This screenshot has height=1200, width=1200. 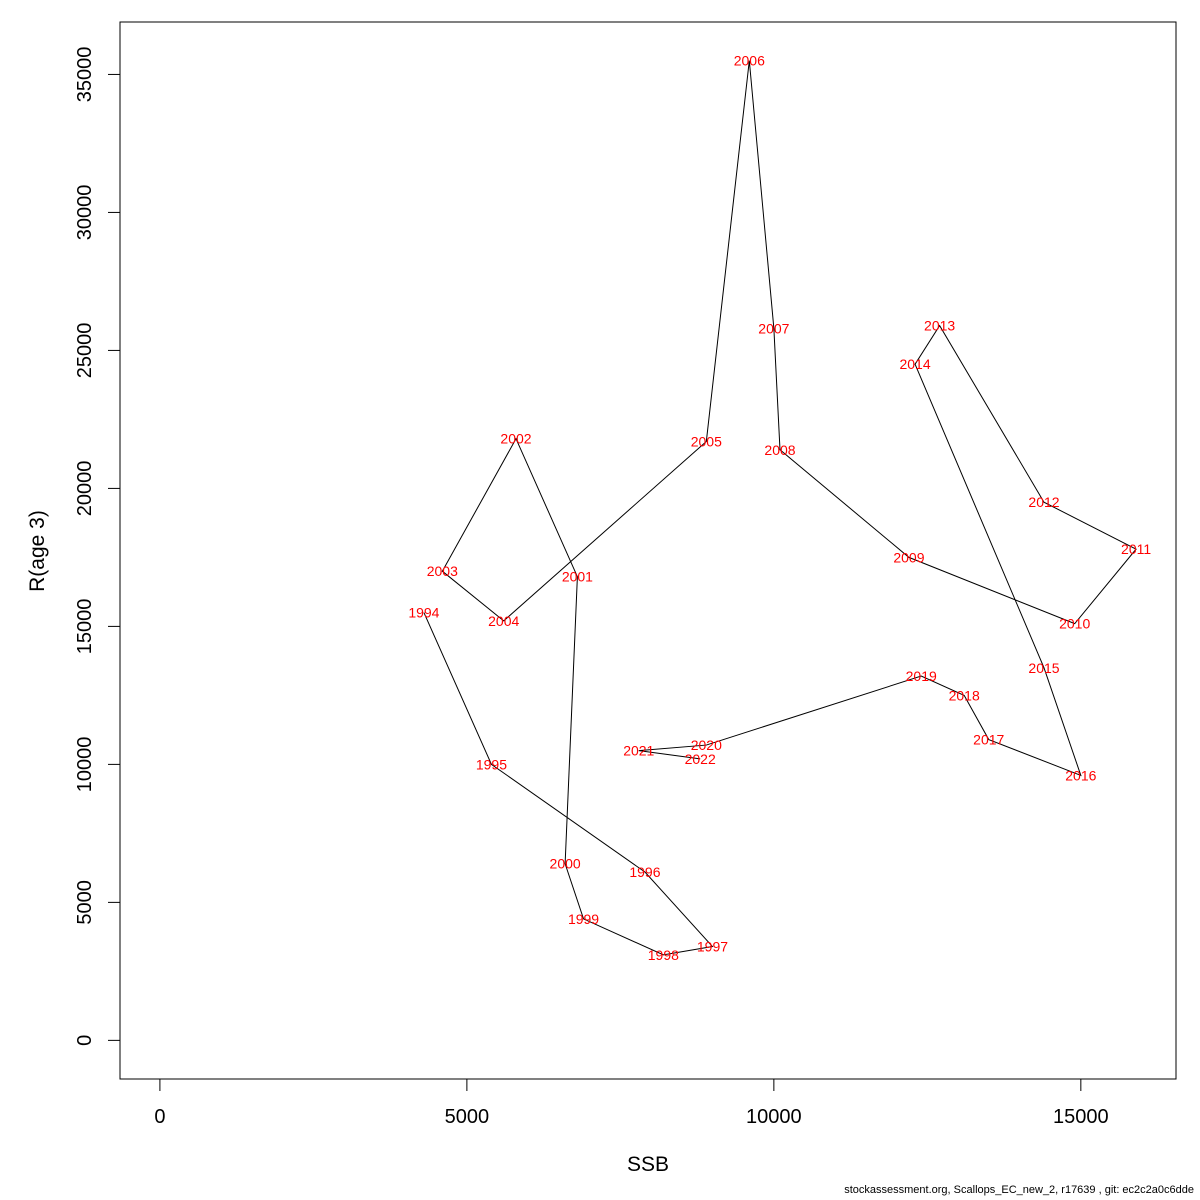 What do you see at coordinates (921, 676) in the screenshot?
I see `year-label: 2019` at bounding box center [921, 676].